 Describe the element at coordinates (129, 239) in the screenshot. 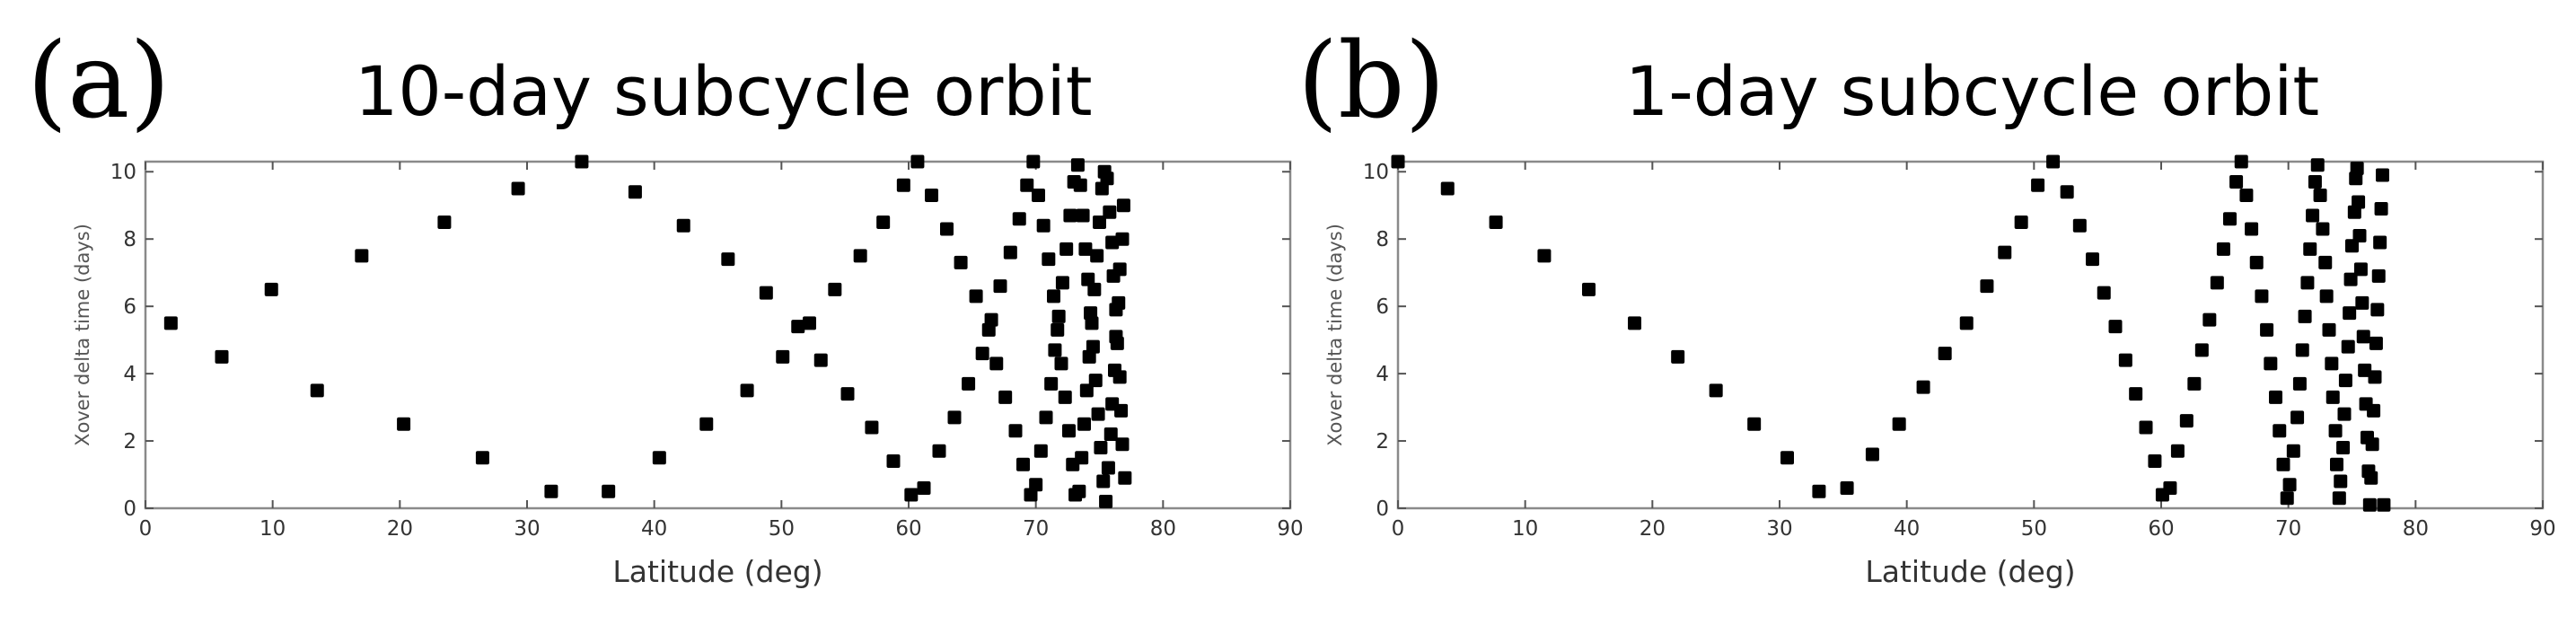

I see `y-tick-label-a: 8` at that location.